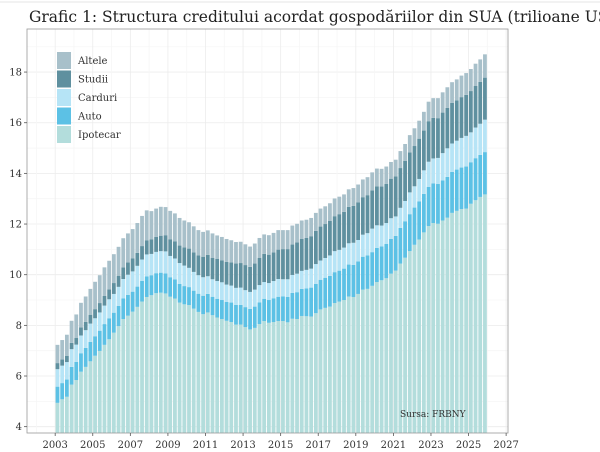 The image size is (600, 452). What do you see at coordinates (438, 204) in the screenshot?
I see `bar-auto-2023q2` at bounding box center [438, 204].